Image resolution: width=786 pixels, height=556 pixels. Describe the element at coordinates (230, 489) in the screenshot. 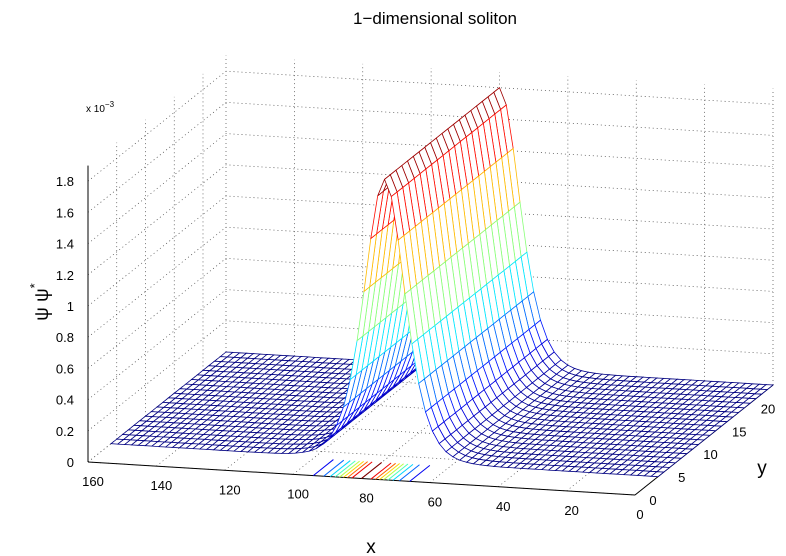

I see `x-tick-label: 120` at that location.